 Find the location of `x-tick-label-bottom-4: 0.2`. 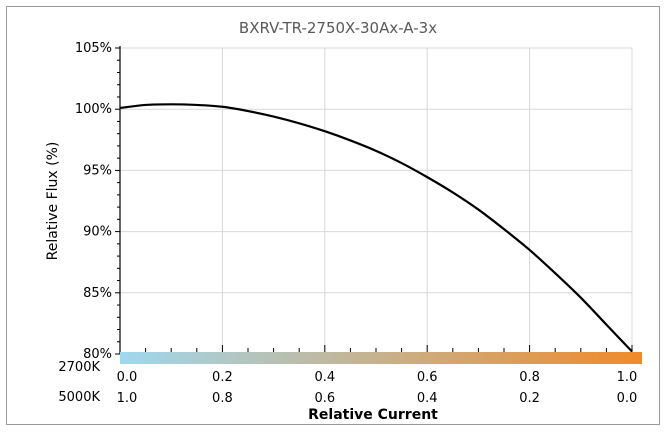

x-tick-label-bottom-4: 0.2 is located at coordinates (529, 398).